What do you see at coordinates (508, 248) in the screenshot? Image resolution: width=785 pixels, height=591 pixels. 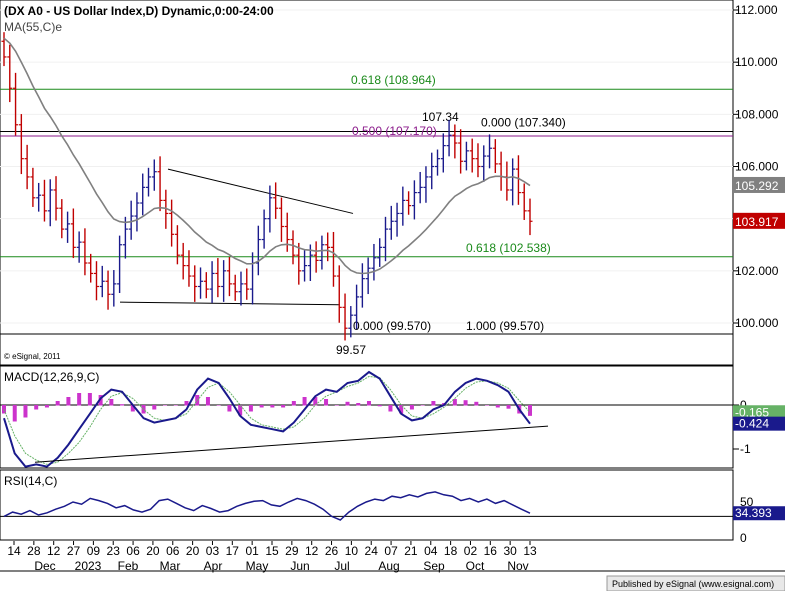 I see `fib-label-0618-lower: 0.618 (102.538)` at bounding box center [508, 248].